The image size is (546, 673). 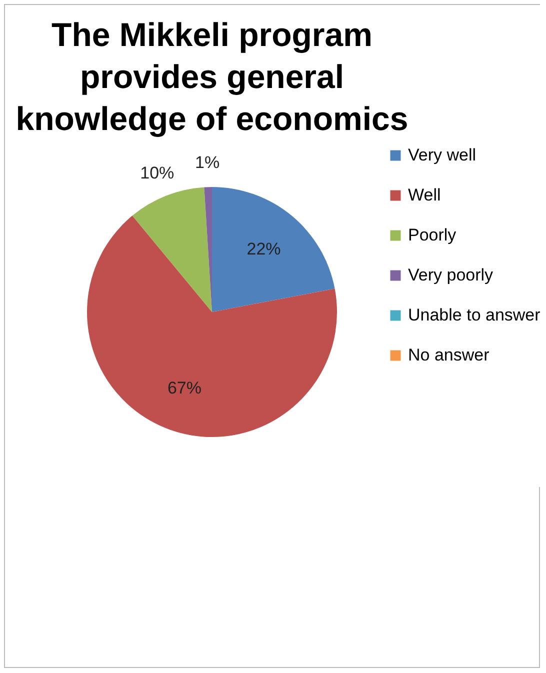 What do you see at coordinates (184, 388) in the screenshot?
I see `data-label: 67%` at bounding box center [184, 388].